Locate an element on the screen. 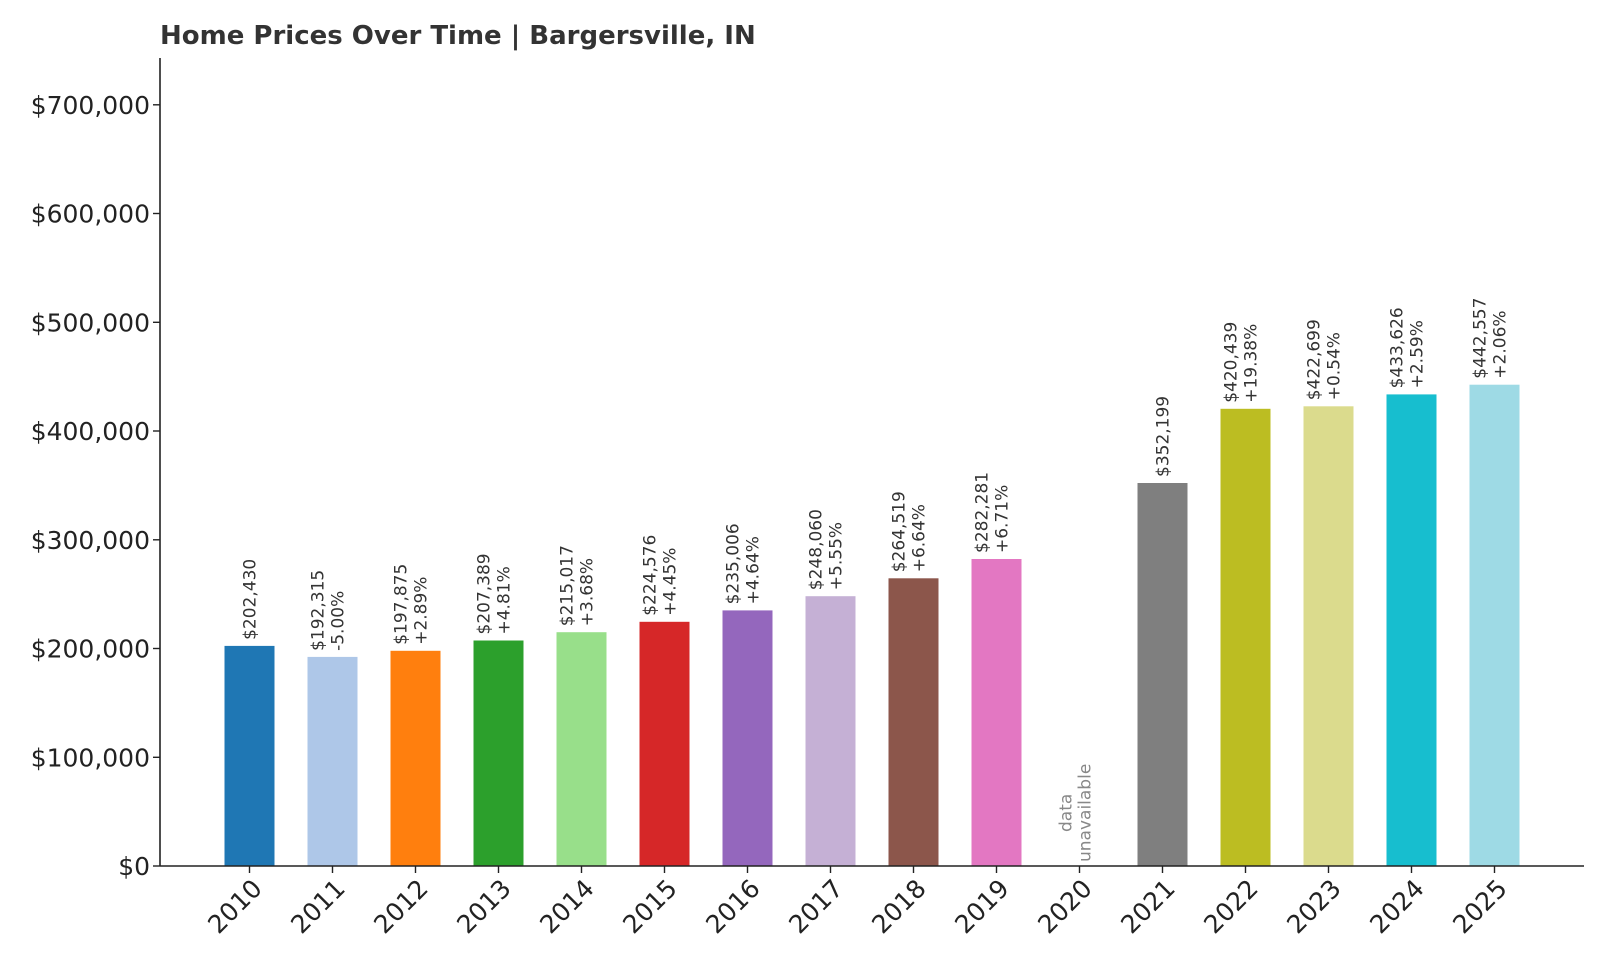 This screenshot has height=960, width=1600. change-label-2014: +3.68% is located at coordinates (588, 592).